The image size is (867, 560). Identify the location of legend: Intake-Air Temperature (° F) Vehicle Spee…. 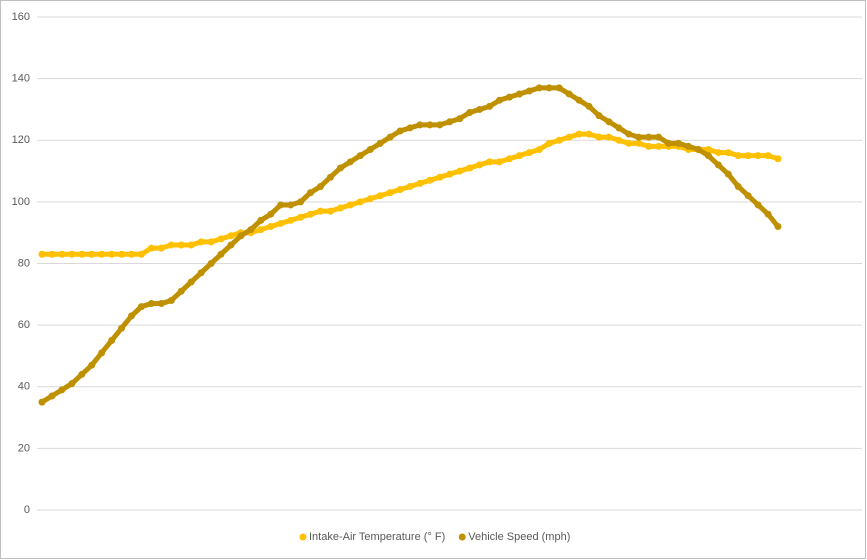
(434, 537).